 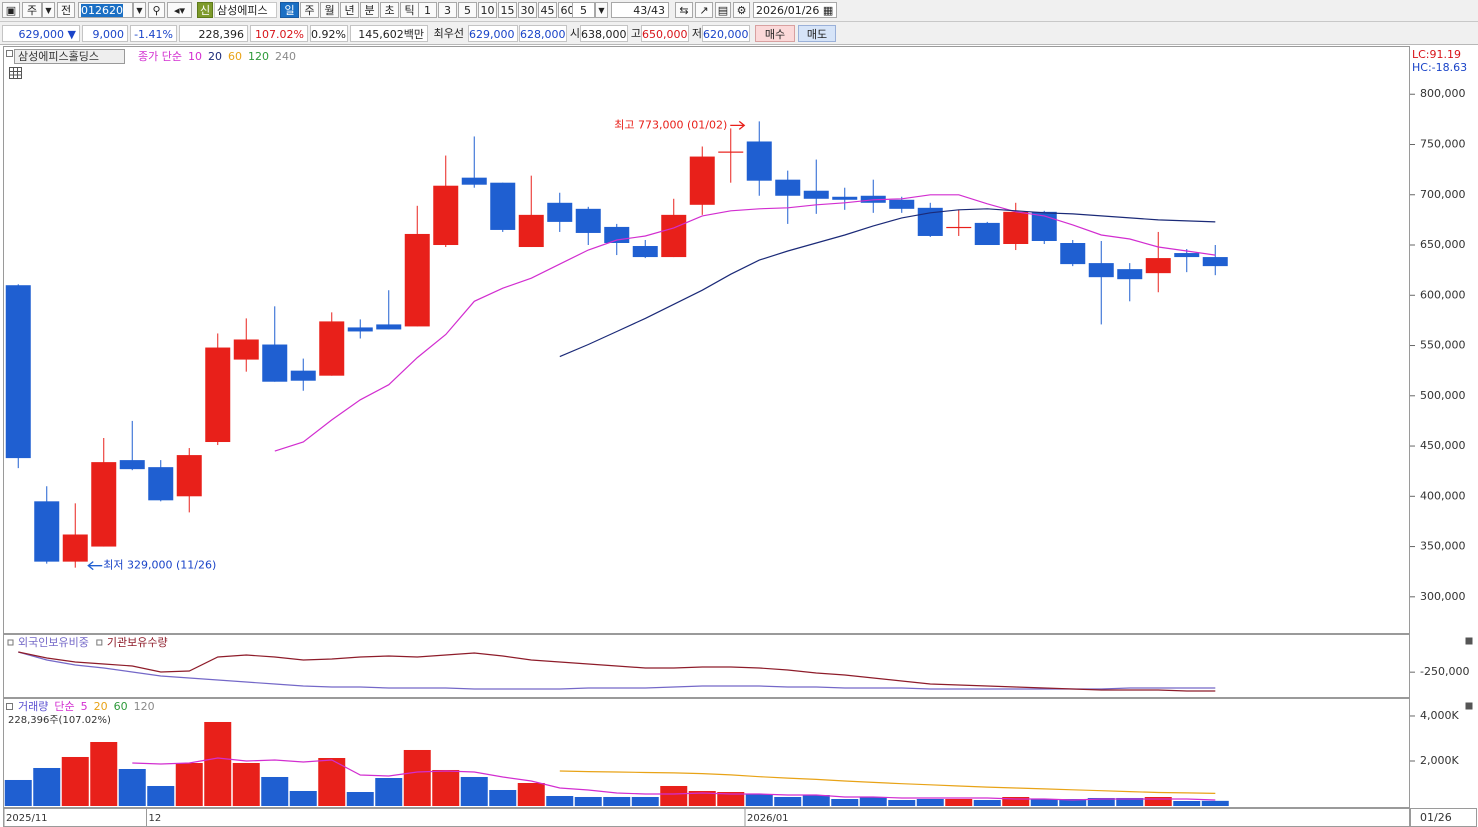 What do you see at coordinates (1436, 54) in the screenshot?
I see `stat-lc: LC:91.19` at bounding box center [1436, 54].